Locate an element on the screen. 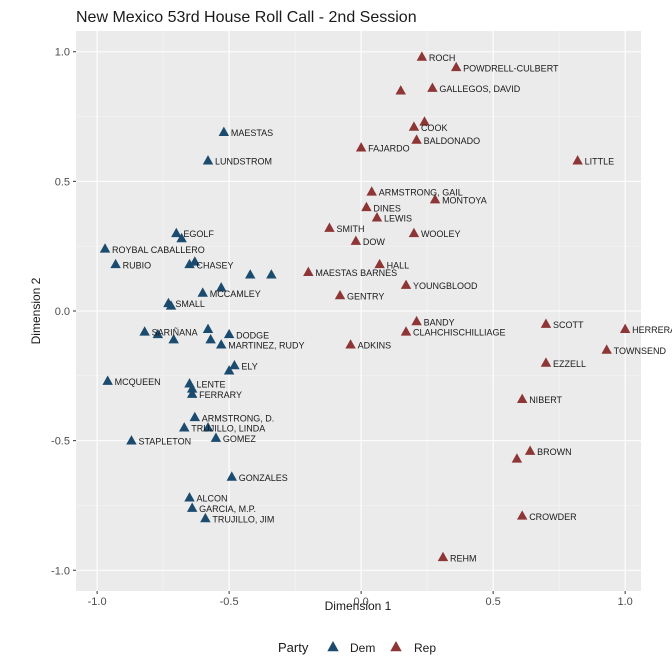  y-tick-label: -1.0 is located at coordinates (60, 571).